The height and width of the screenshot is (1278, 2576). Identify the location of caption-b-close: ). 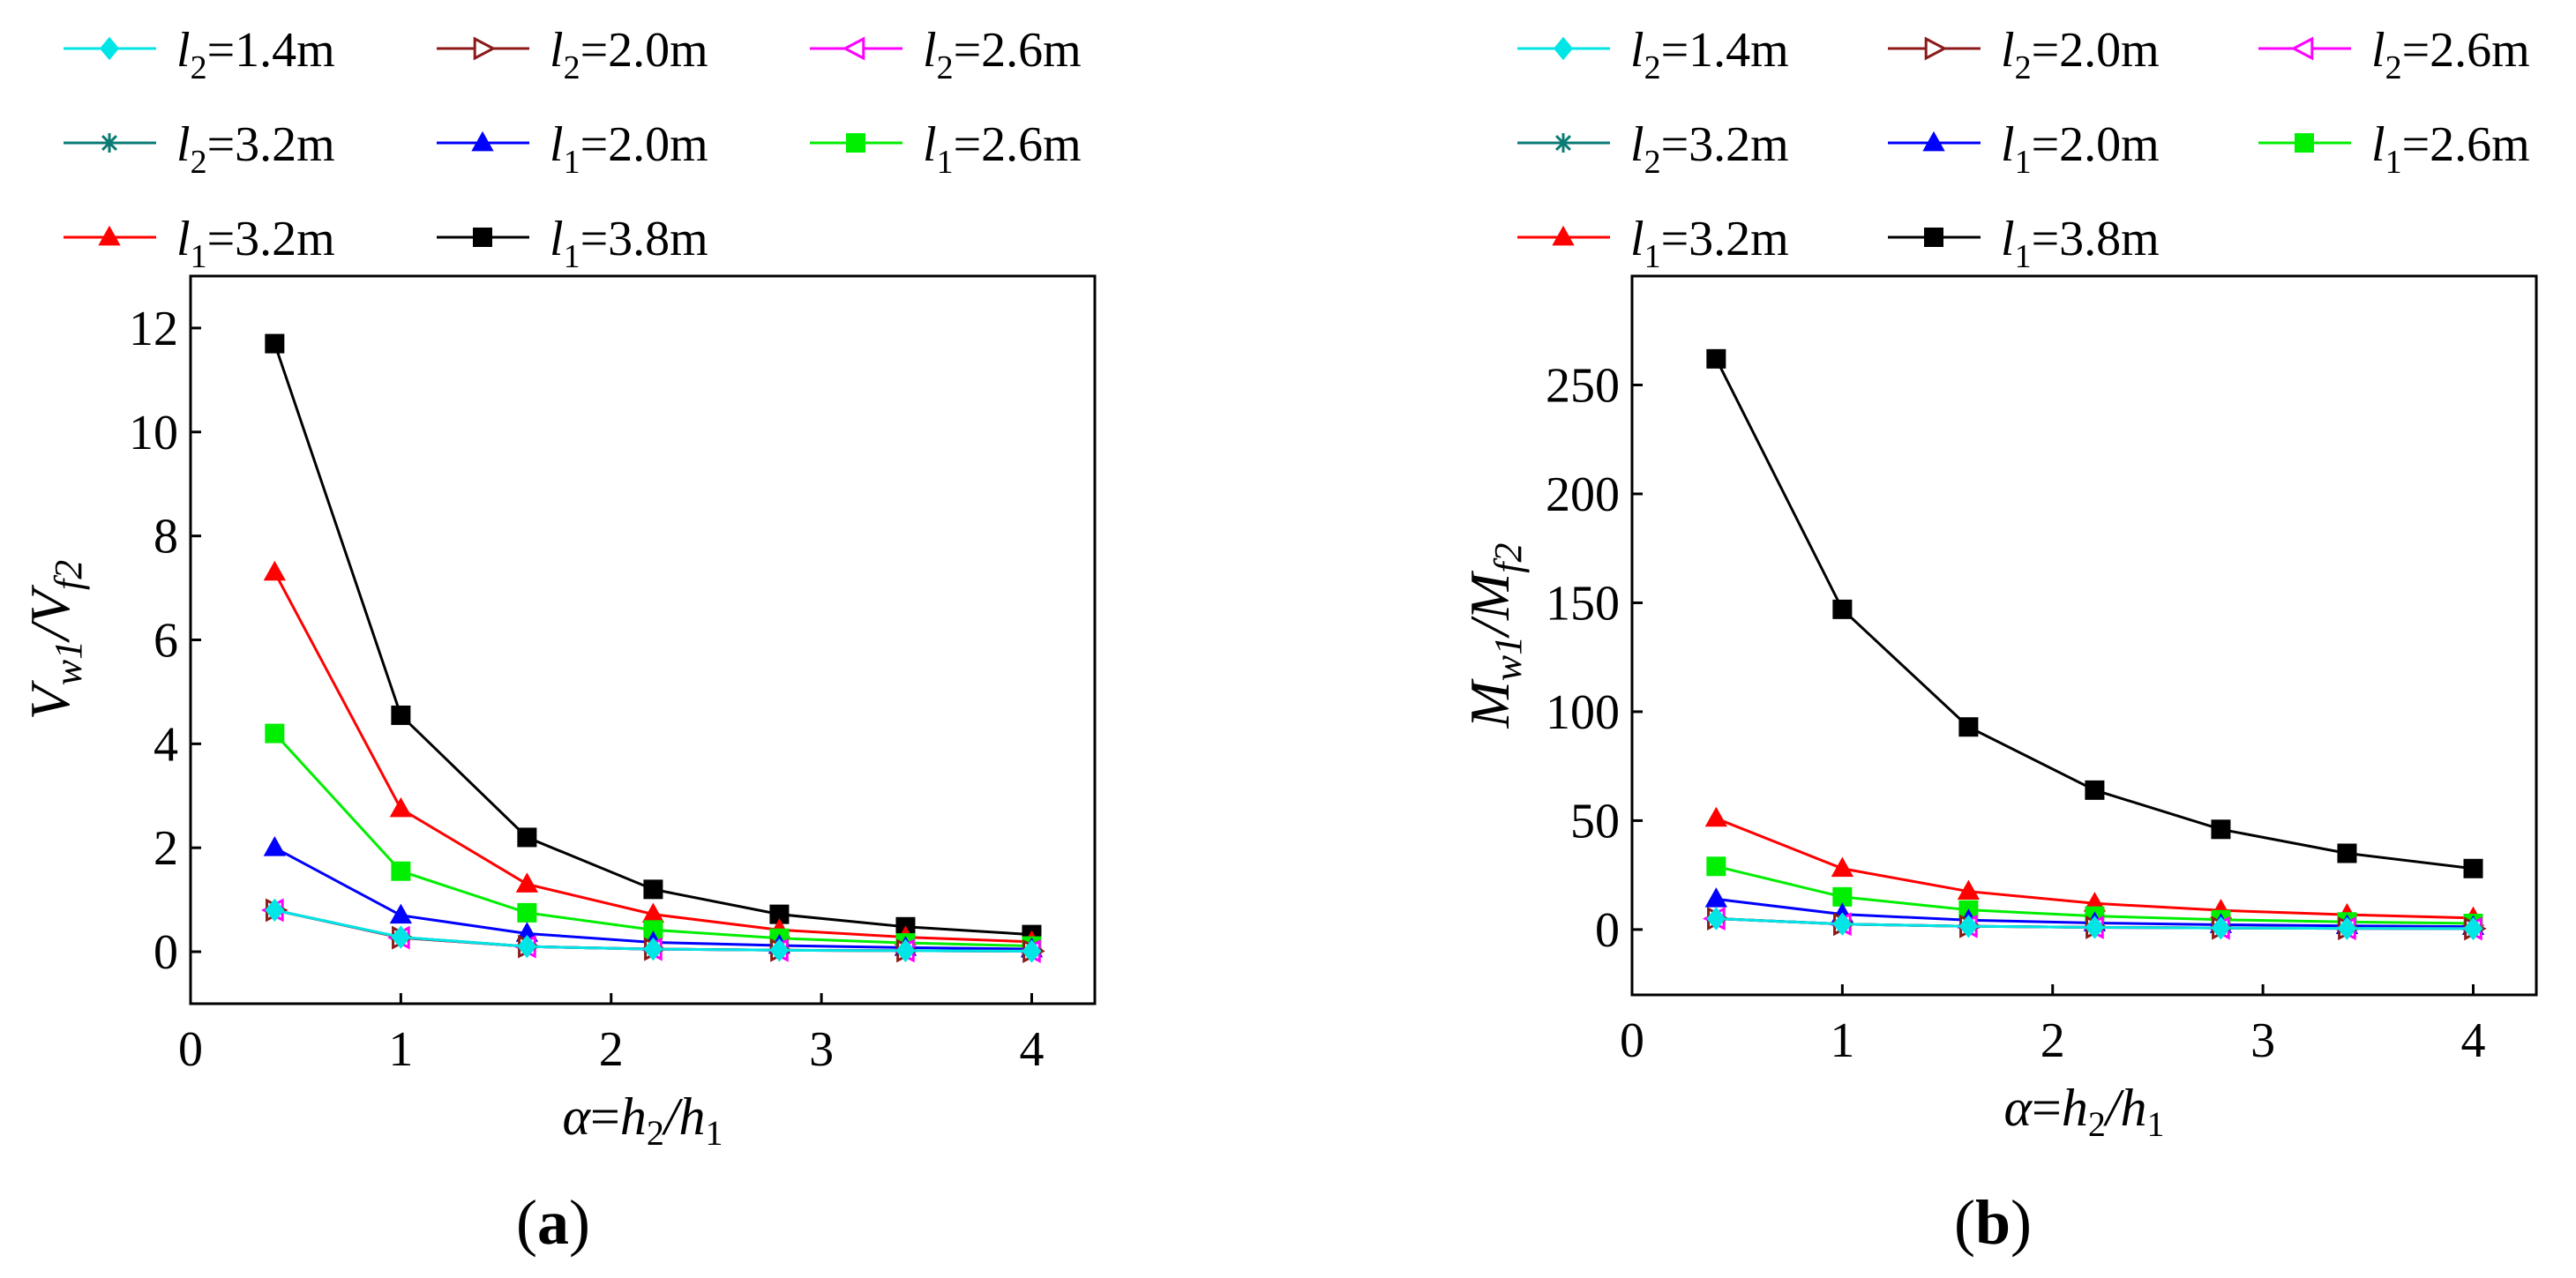
(2022, 1222).